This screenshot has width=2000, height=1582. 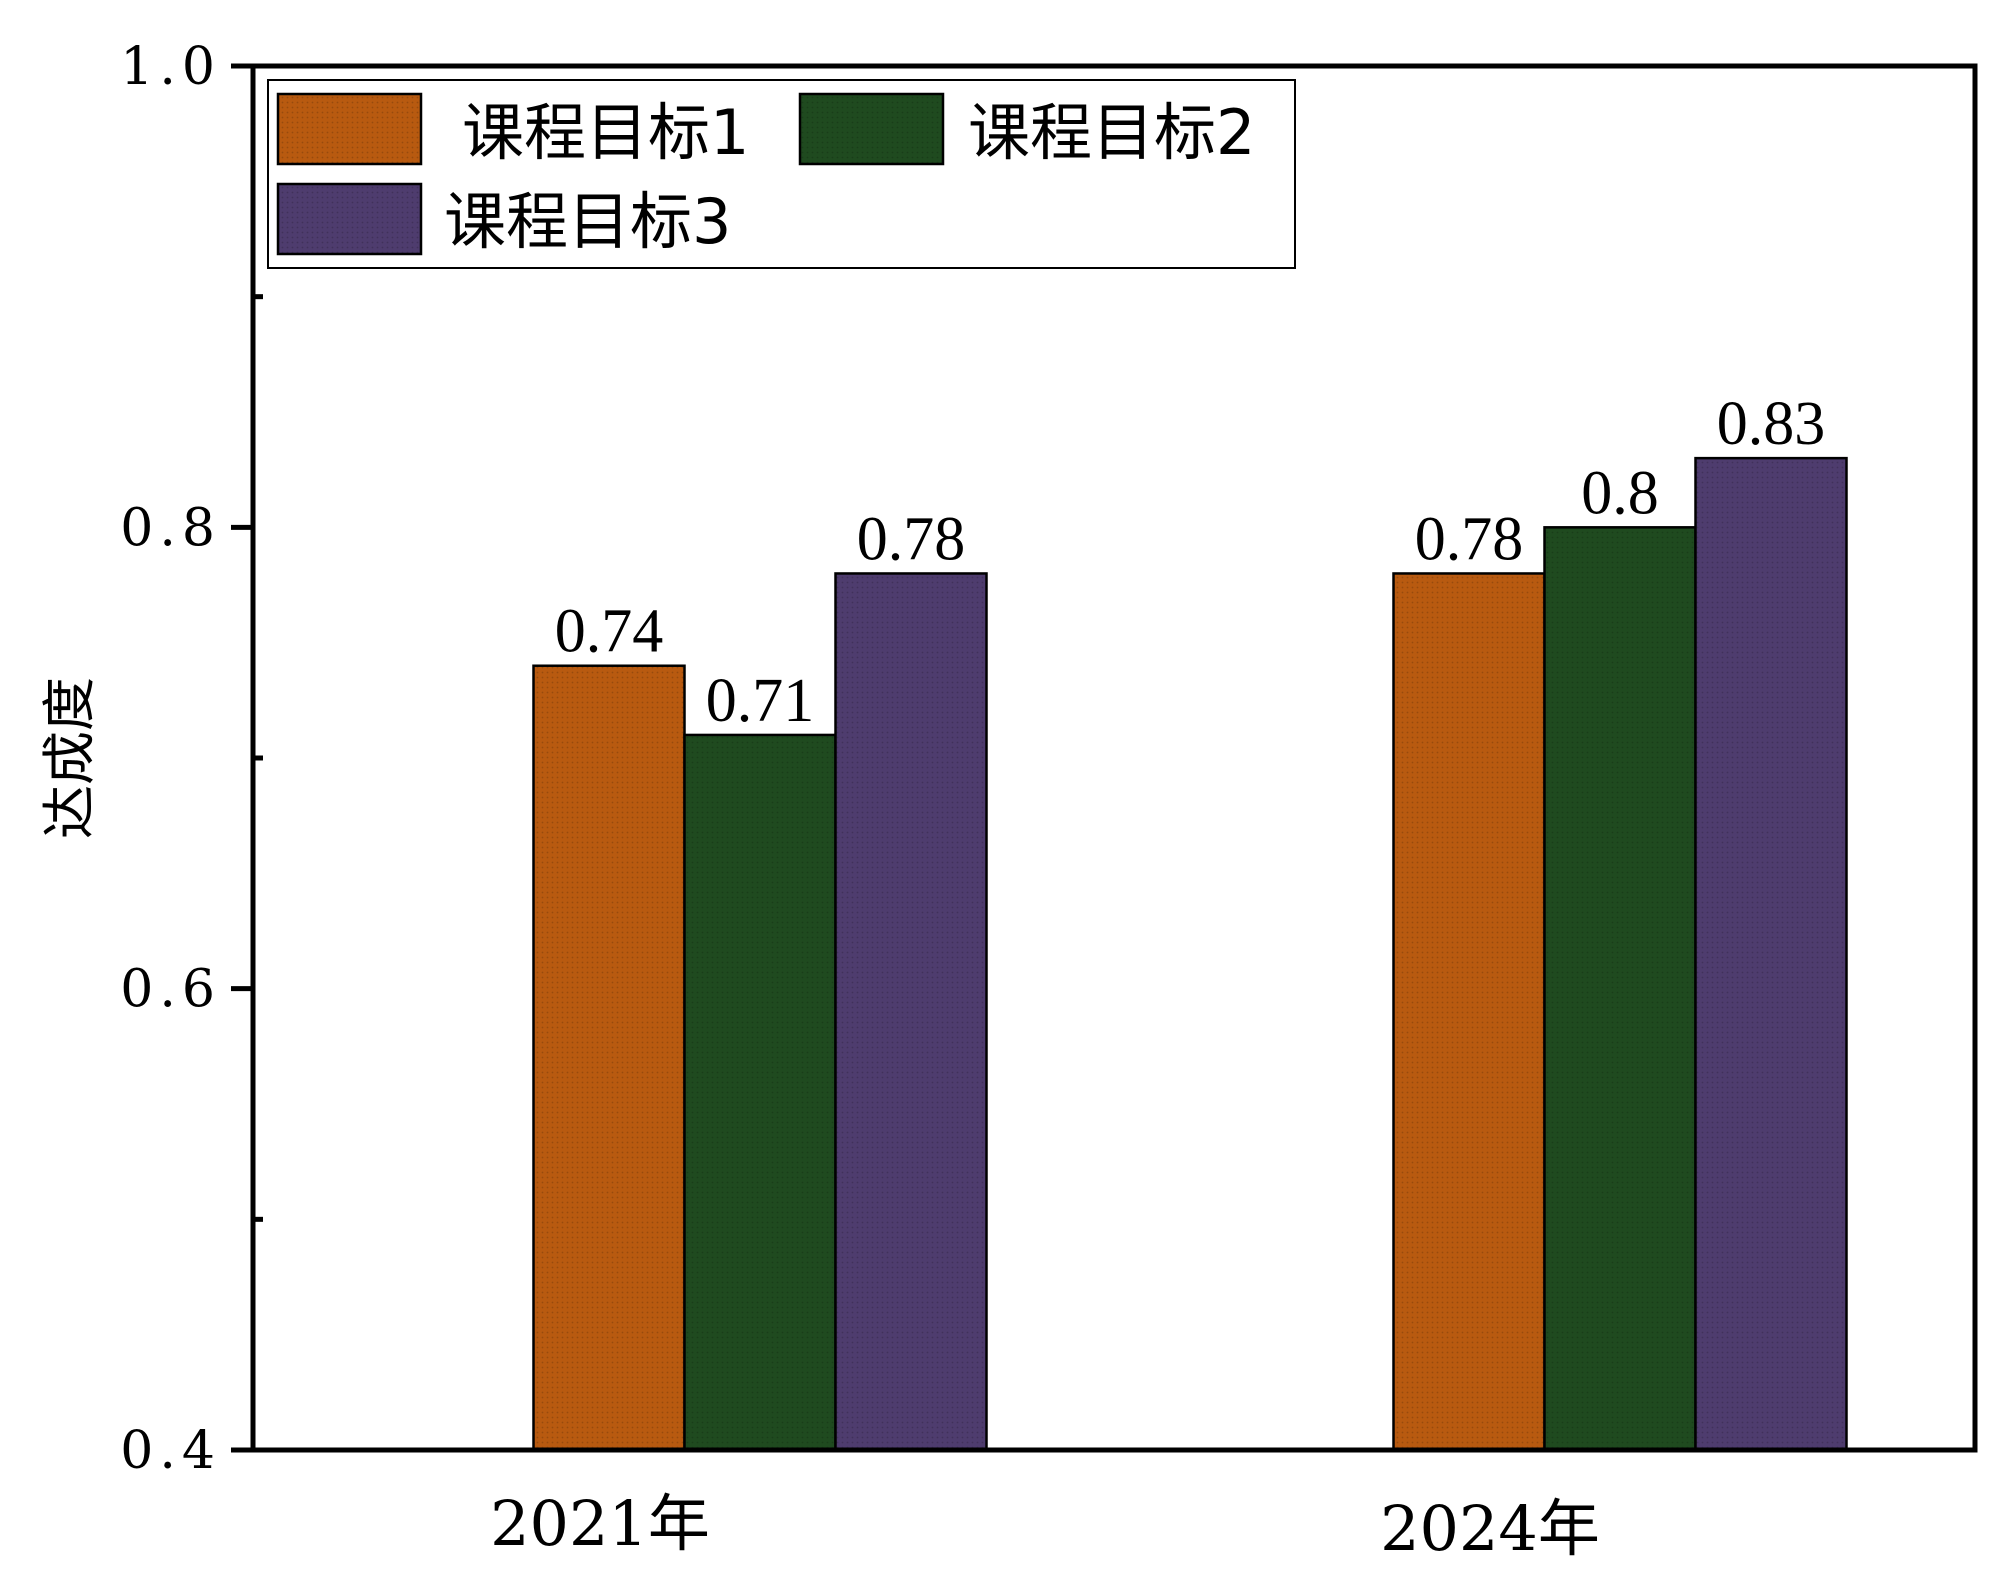 I want to click on data-label: 0.8, so click(x=1620, y=493).